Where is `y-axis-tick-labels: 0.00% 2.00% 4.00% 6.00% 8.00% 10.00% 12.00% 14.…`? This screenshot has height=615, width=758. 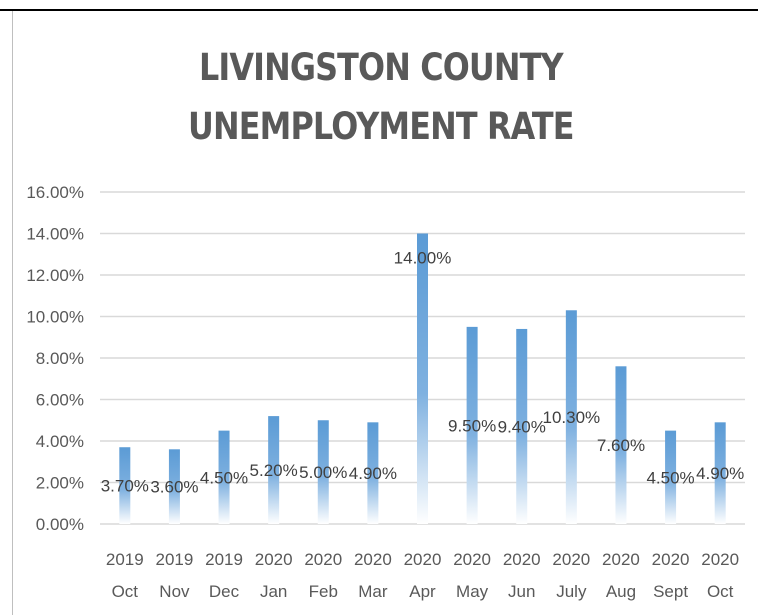
y-axis-tick-labels: 0.00% 2.00% 4.00% 6.00% 8.00% 10.00% 12.00% 14.… is located at coordinates (55, 358).